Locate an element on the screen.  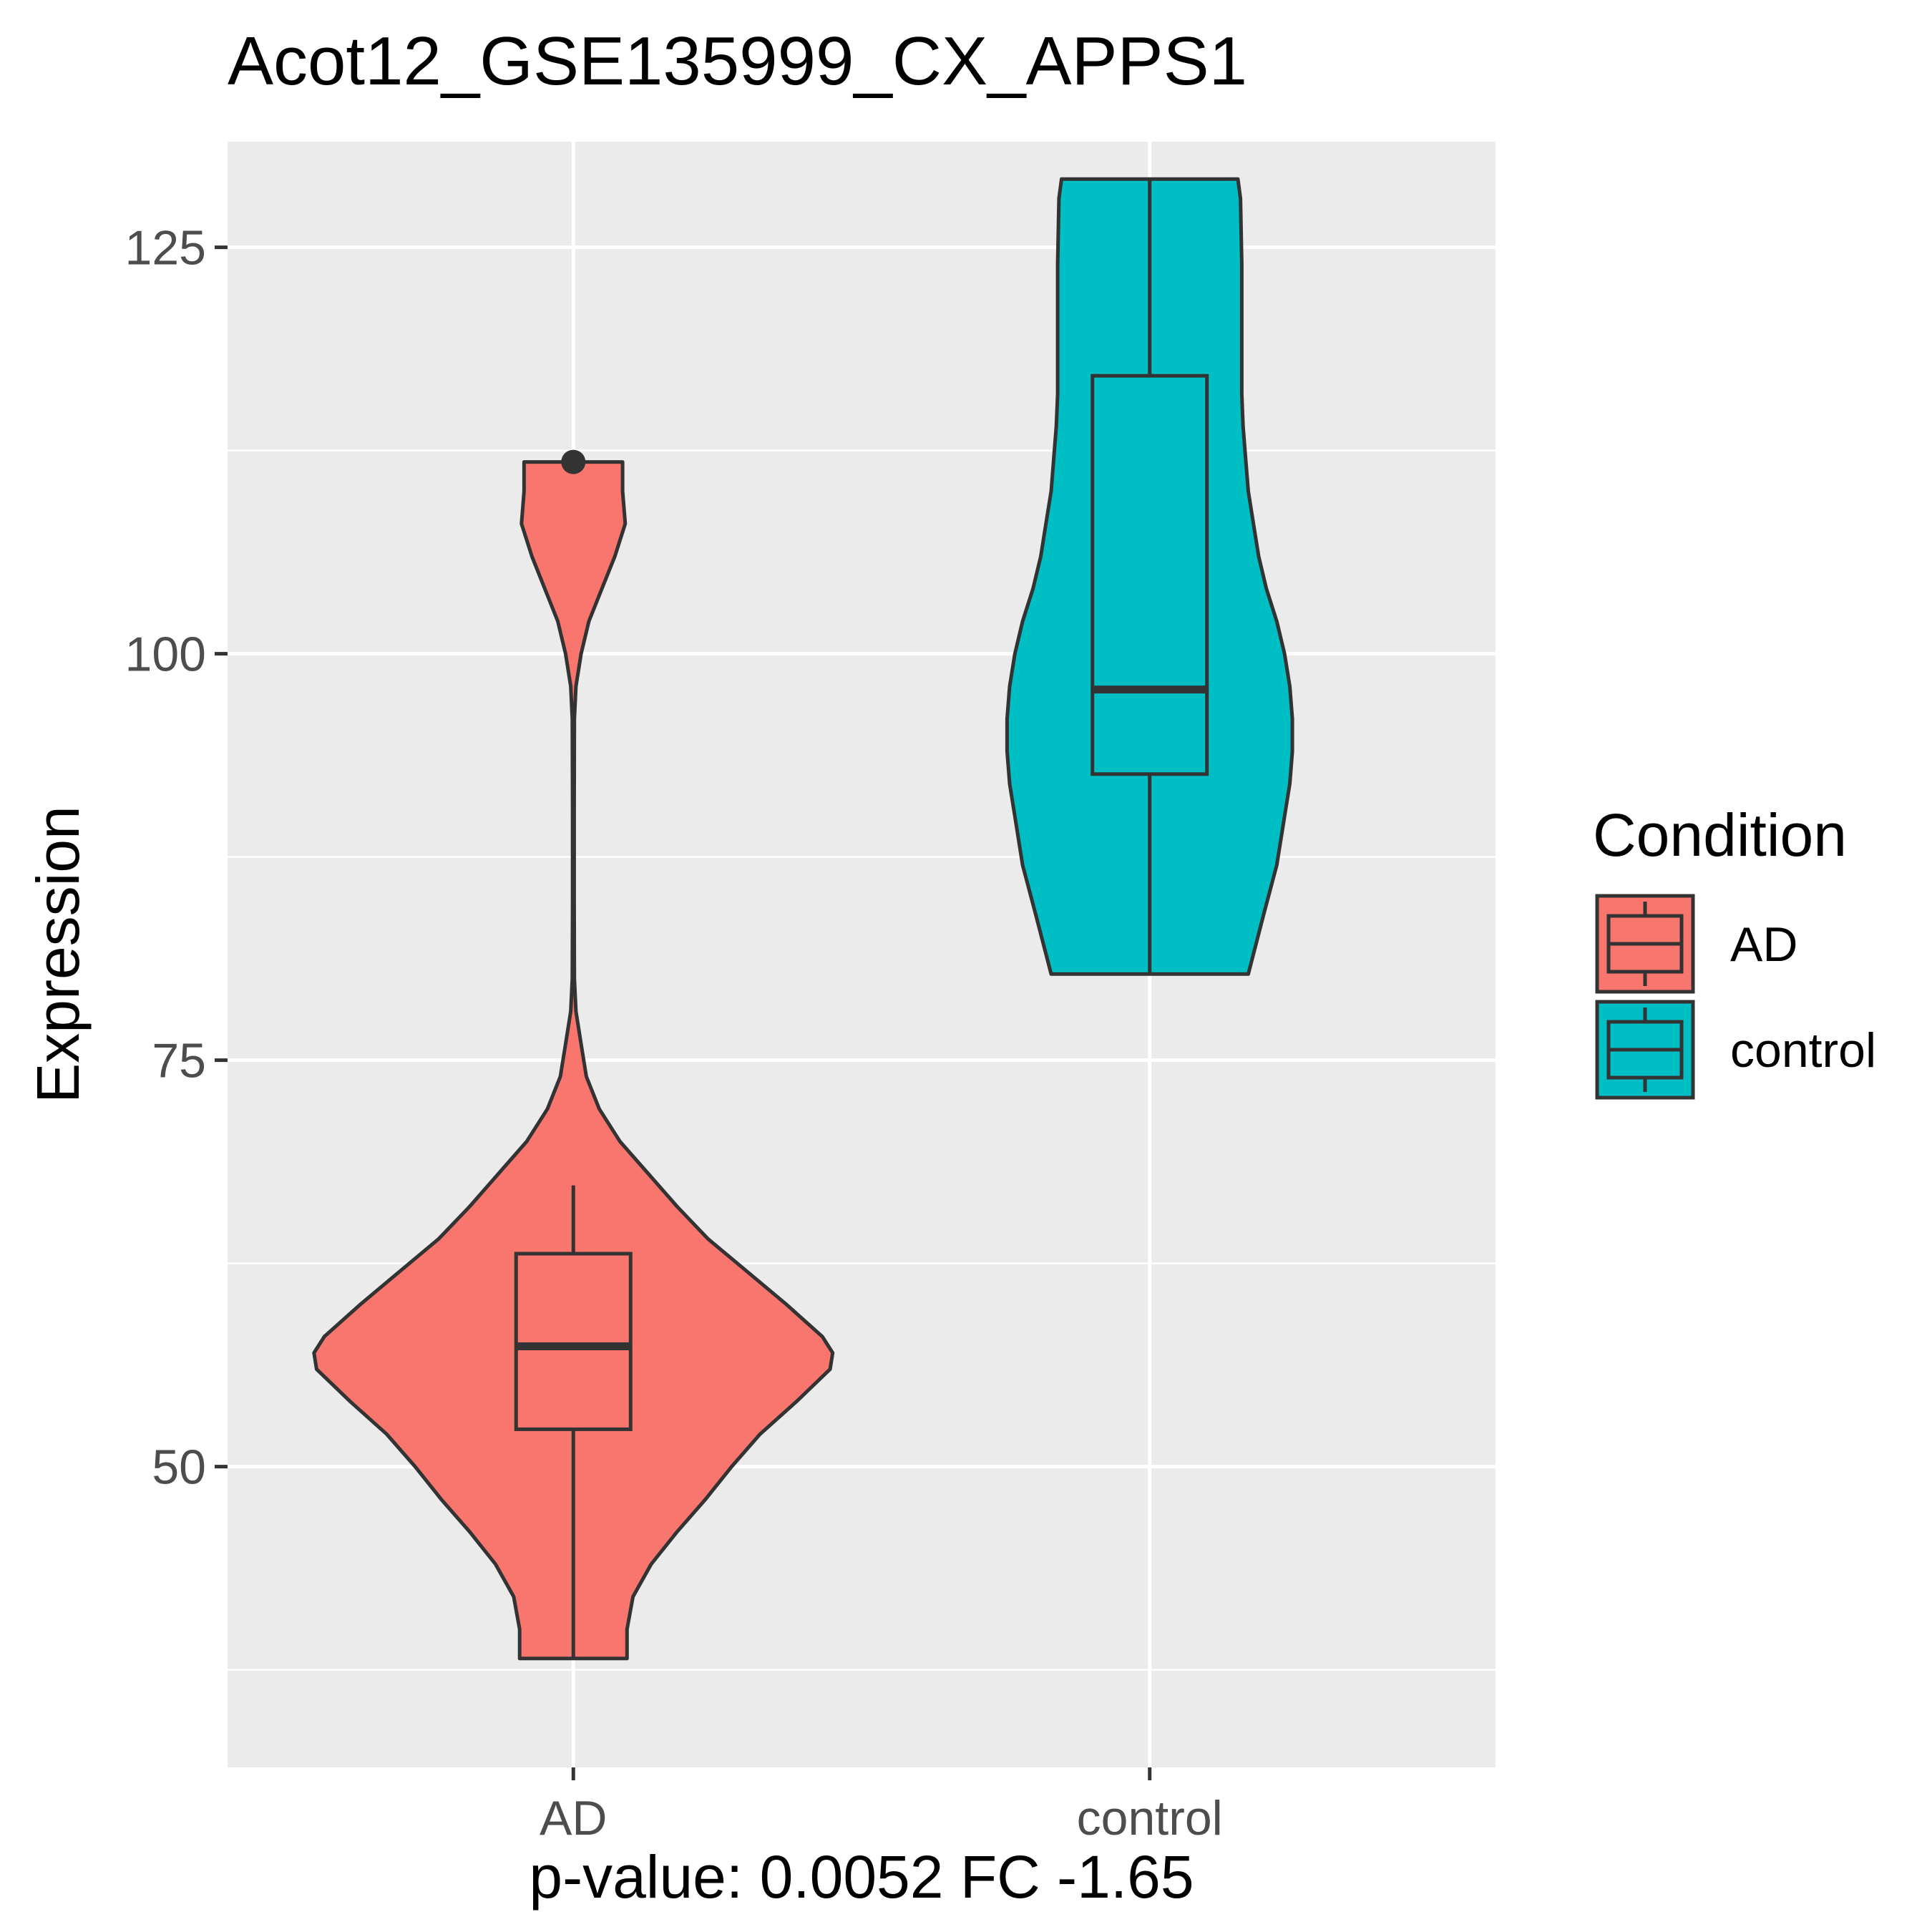
legend-label-control: control is located at coordinates (1803, 1050).